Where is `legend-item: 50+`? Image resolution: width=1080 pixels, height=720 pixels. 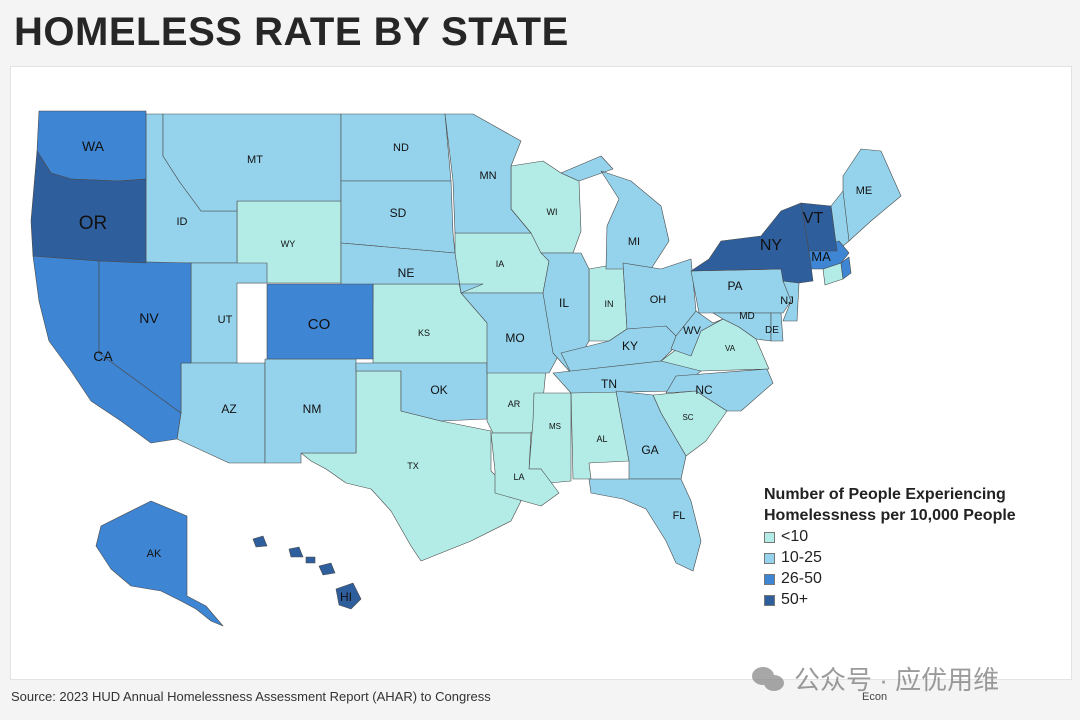
legend-item: 50+ is located at coordinates (914, 600).